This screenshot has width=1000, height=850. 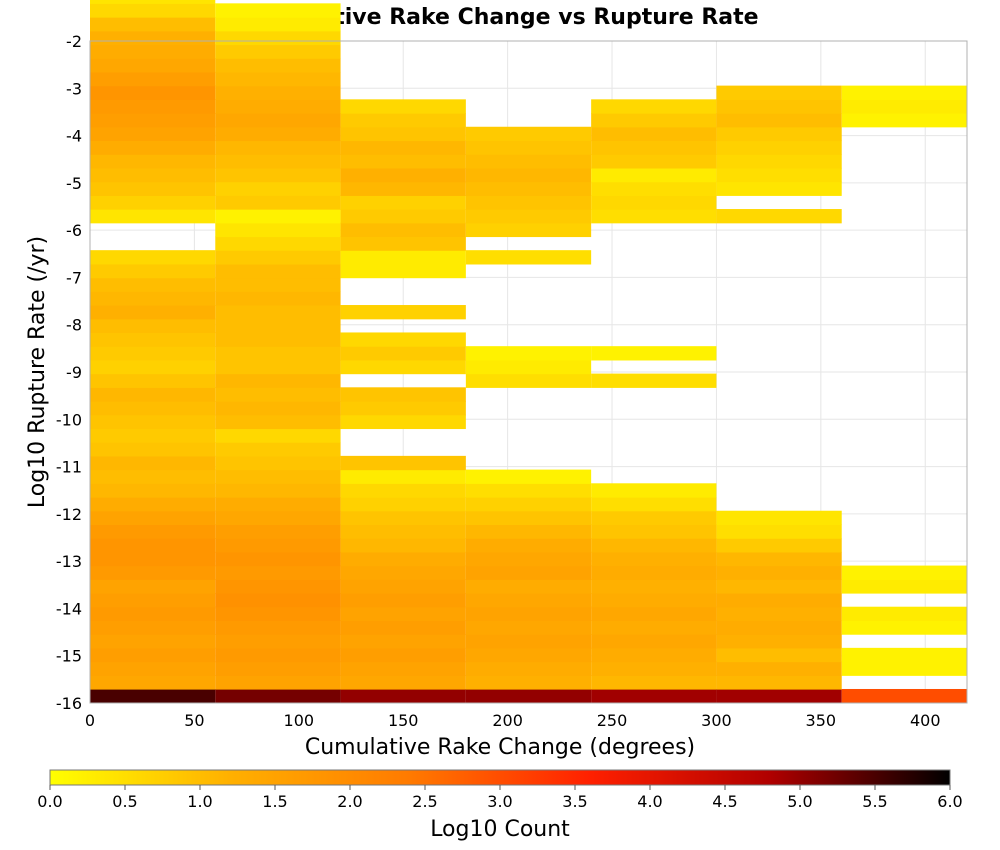 I want to click on x-tick-label: 350, so click(x=821, y=720).